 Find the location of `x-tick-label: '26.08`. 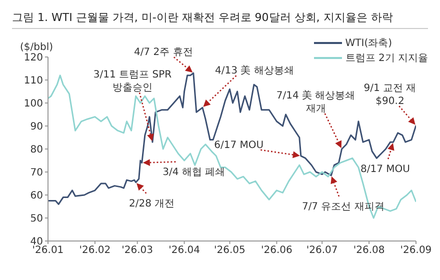

x-tick-label: '26.08 is located at coordinates (369, 250).